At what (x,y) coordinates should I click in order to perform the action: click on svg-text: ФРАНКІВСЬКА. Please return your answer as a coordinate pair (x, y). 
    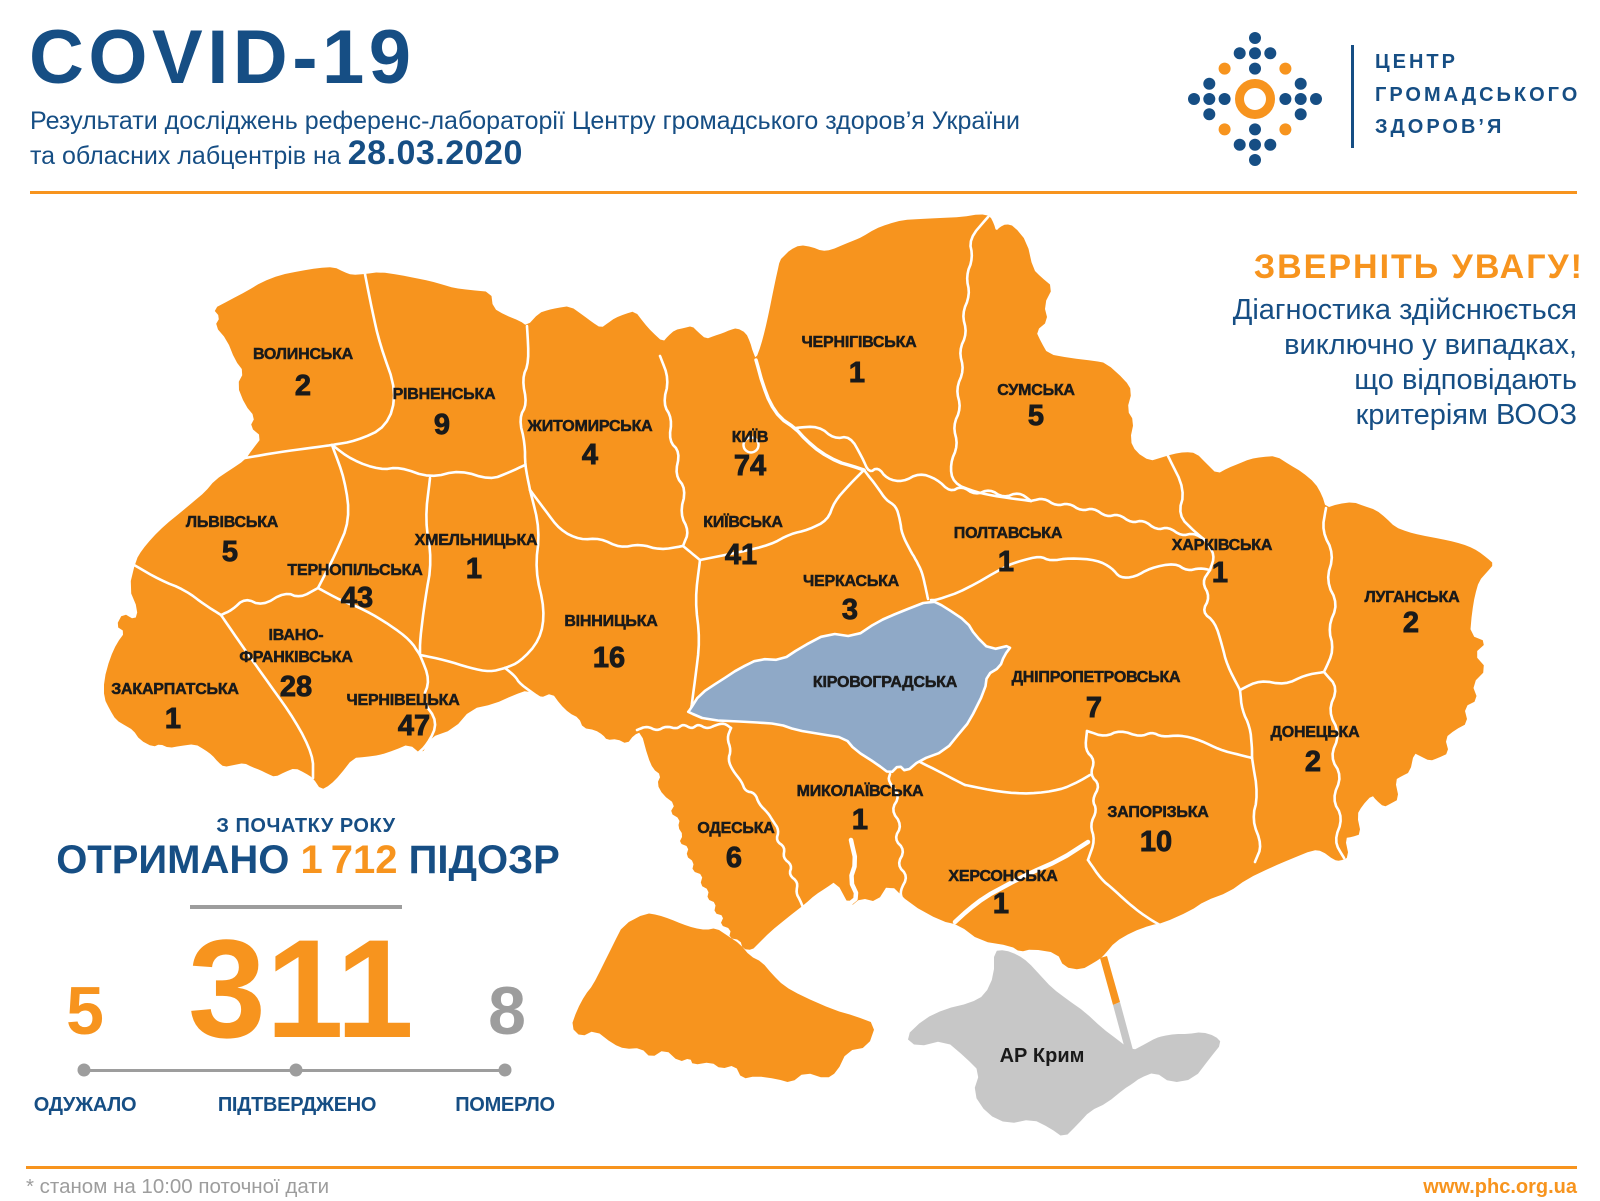
    Looking at the image, I should click on (296, 657).